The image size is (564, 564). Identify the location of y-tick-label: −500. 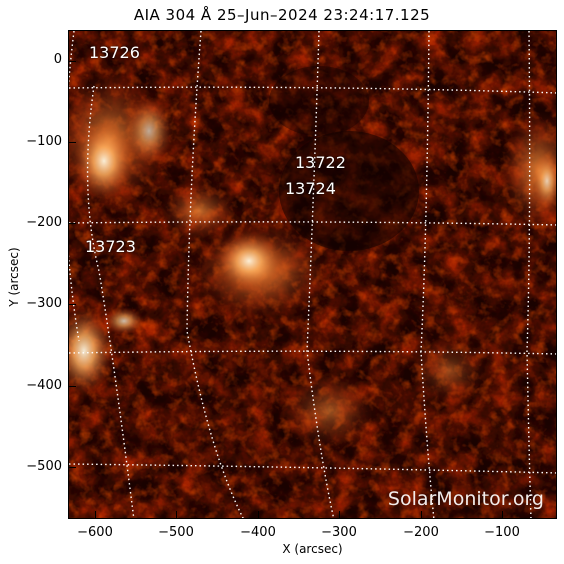
(44, 466).